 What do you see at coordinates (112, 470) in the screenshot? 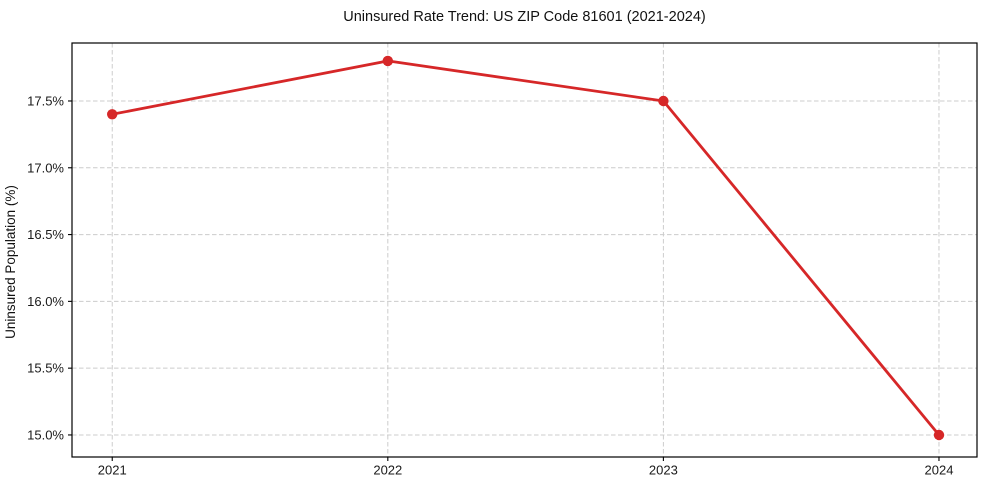
I see `x-tick-label: 2021` at bounding box center [112, 470].